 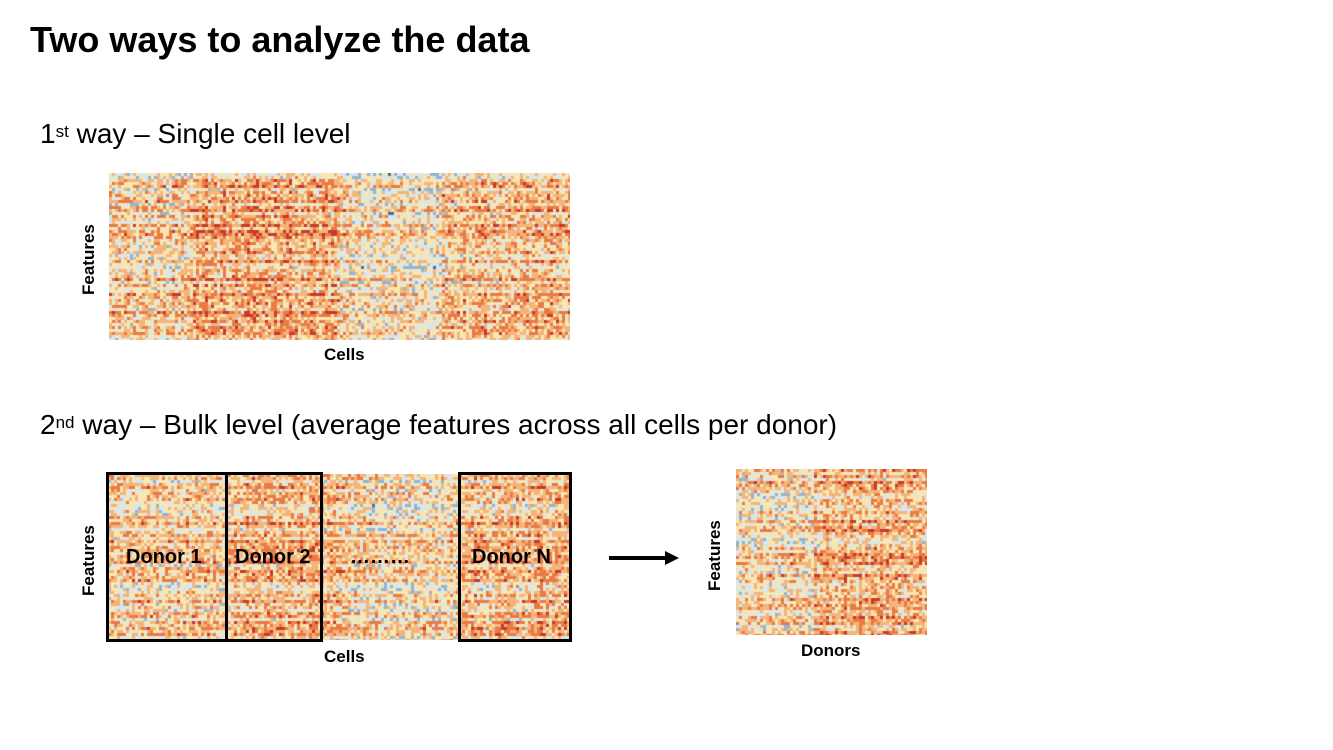 I want to click on section-1-ordinal: st, so click(x=62, y=131).